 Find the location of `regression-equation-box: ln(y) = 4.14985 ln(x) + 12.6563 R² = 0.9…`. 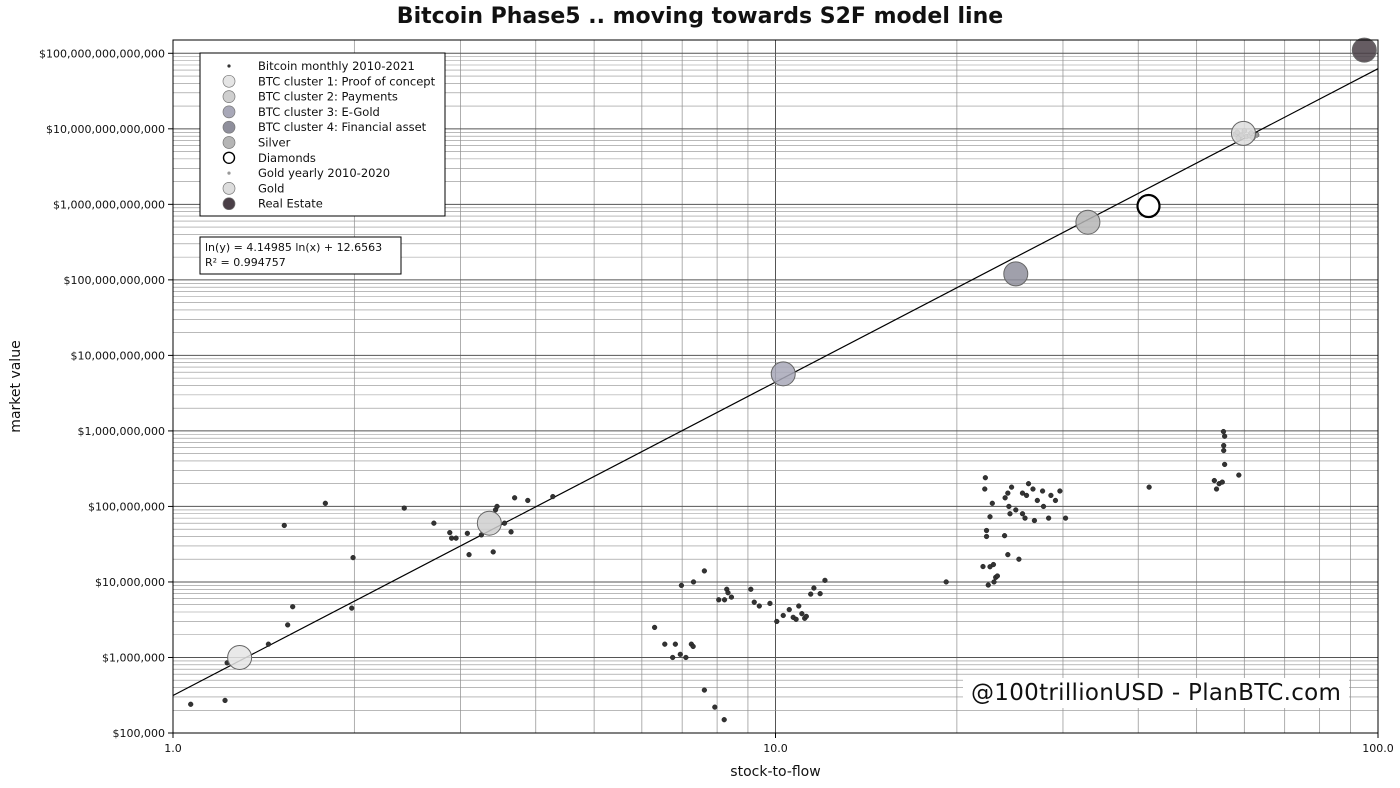

regression-equation-box: ln(y) = 4.14985 ln(x) + 12.6563 R² = 0.9… is located at coordinates (300, 255).